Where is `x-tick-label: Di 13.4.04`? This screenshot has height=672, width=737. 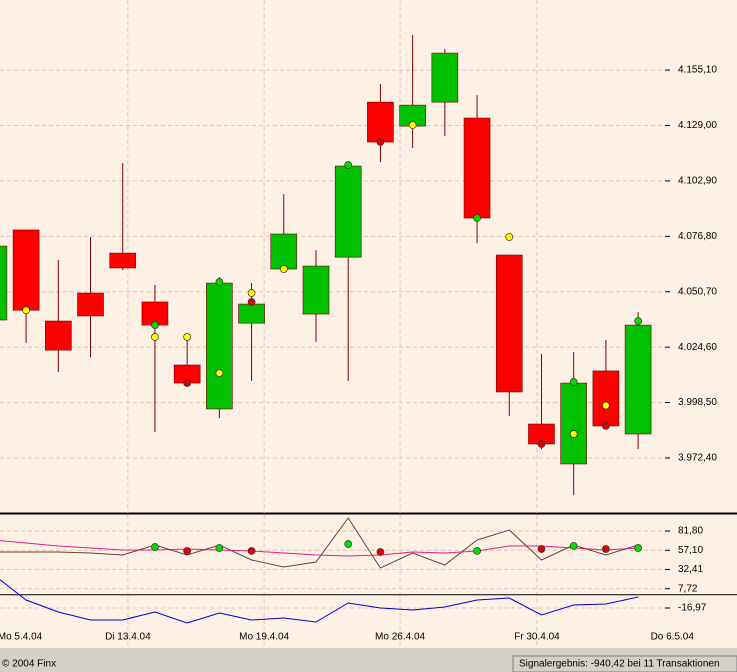 x-tick-label: Di 13.4.04 is located at coordinates (128, 637).